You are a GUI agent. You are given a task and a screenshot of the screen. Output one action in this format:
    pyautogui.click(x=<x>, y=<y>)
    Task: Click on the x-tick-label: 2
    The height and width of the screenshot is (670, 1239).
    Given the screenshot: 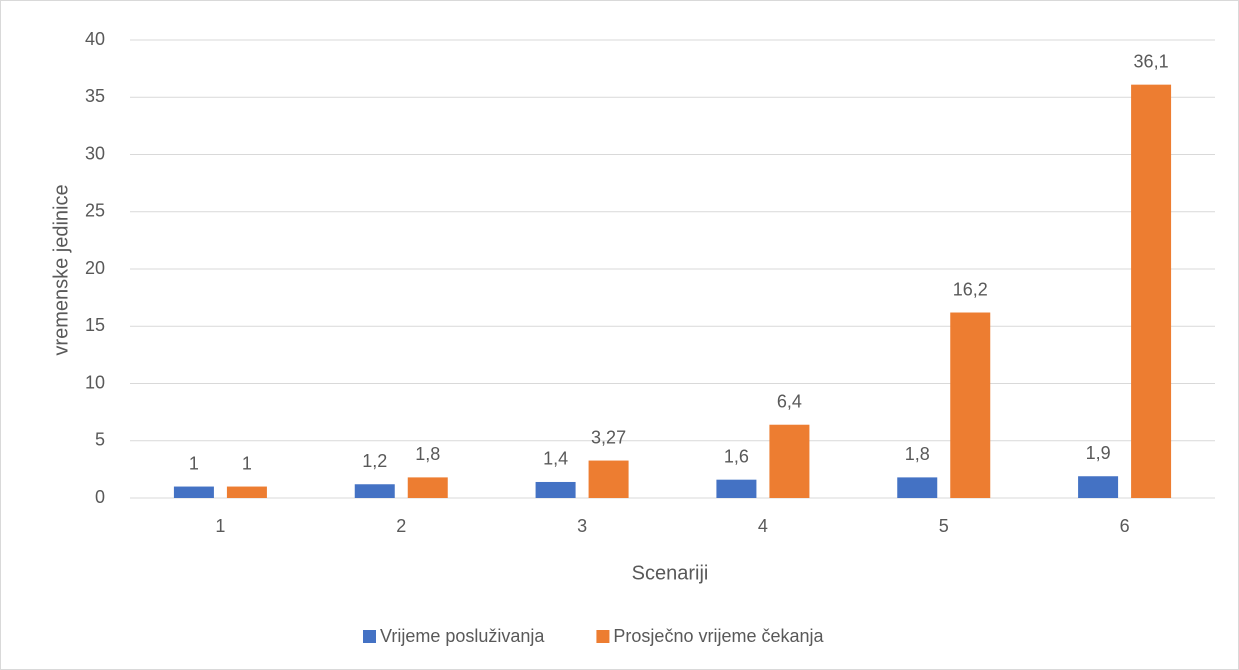 What is the action you would take?
    pyautogui.click(x=401, y=526)
    